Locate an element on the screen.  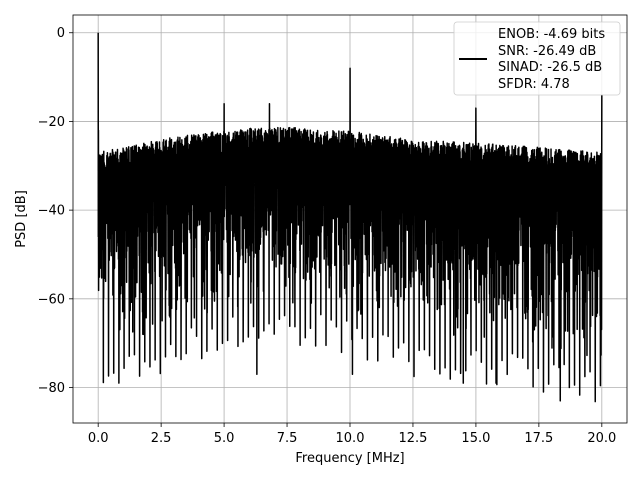
legend-enob: ENOB: -4.69 bits is located at coordinates (551, 34).